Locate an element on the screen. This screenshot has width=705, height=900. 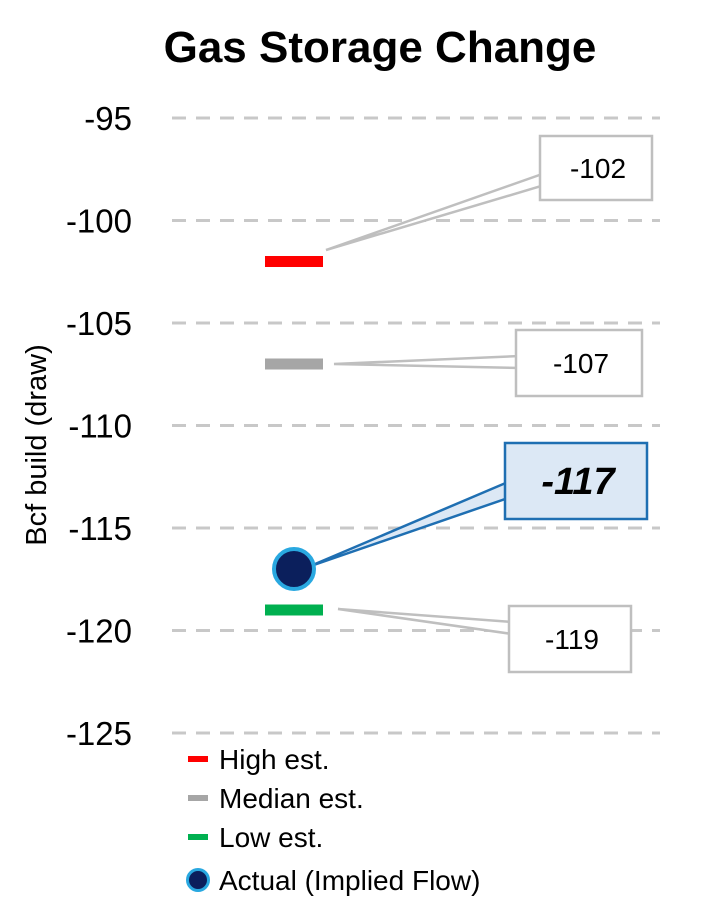
data-label: -107 is located at coordinates (581, 363).